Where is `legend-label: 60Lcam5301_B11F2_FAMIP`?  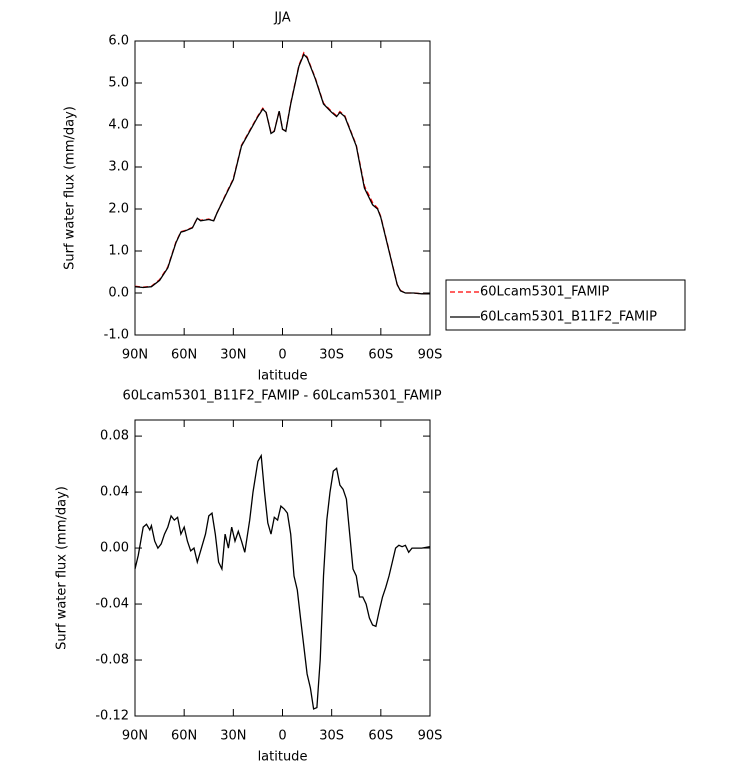
legend-label: 60Lcam5301_B11F2_FAMIP is located at coordinates (568, 317).